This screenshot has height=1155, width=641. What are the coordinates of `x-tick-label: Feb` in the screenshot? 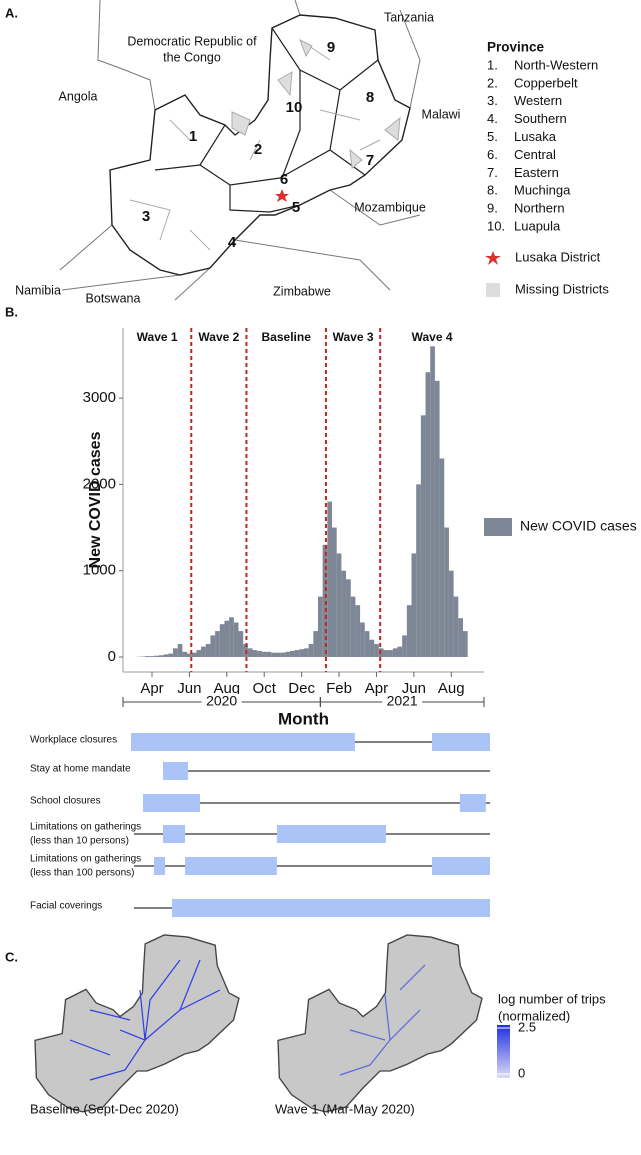 It's located at (339, 688).